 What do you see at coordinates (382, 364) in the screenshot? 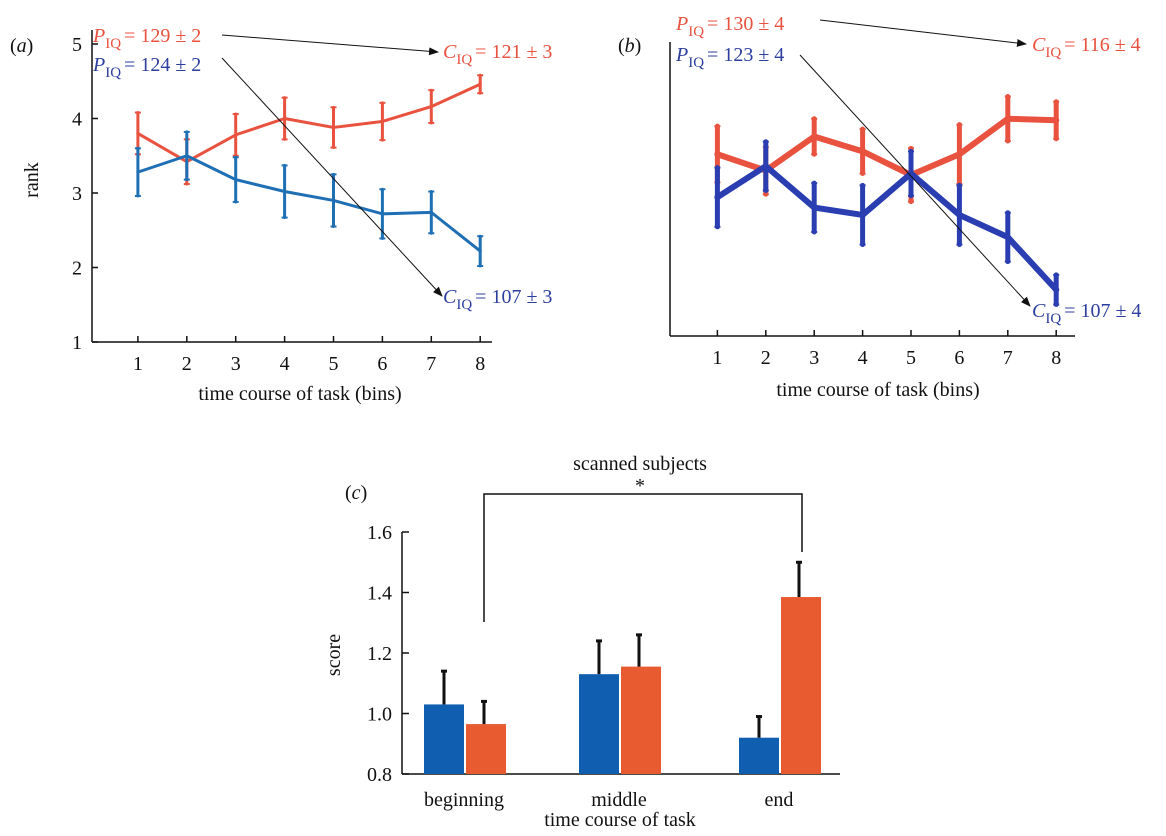
I see `panel-a-x-tick-label: 6` at bounding box center [382, 364].